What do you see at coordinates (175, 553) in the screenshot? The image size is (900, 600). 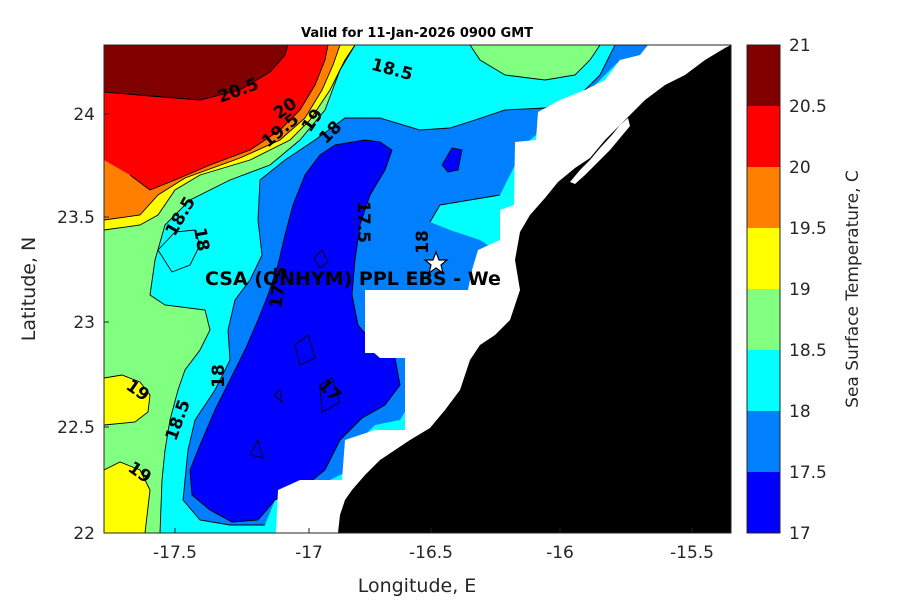 I see `x-tick-label: -17.5` at bounding box center [175, 553].